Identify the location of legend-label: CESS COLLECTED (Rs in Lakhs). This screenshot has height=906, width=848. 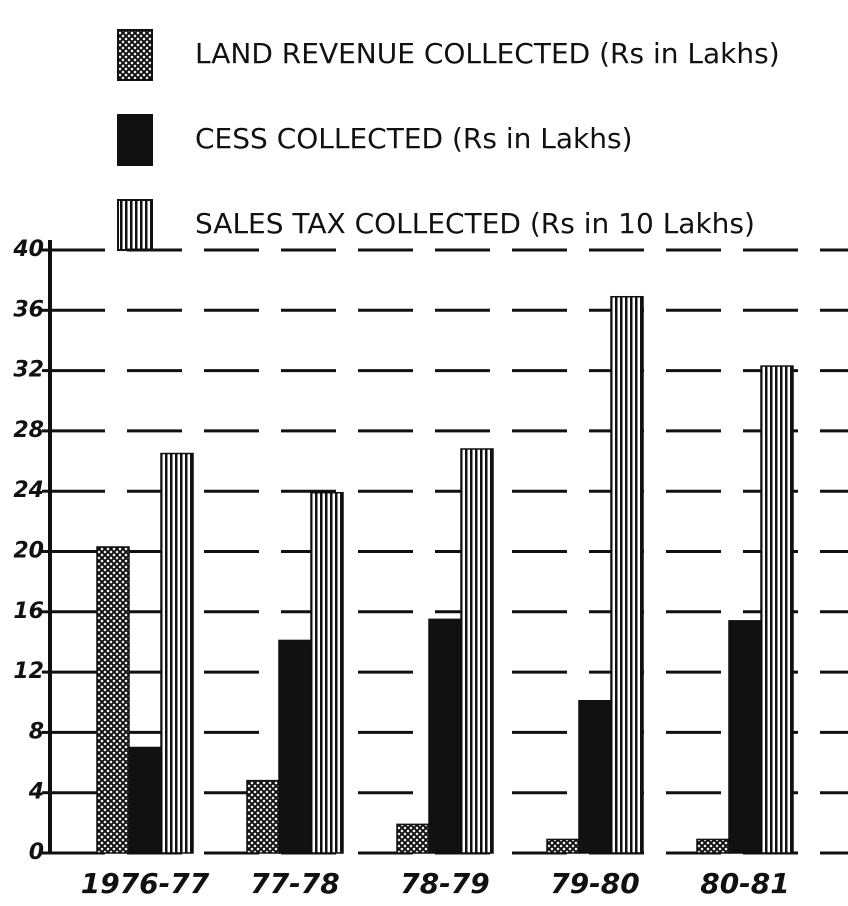
(414, 138).